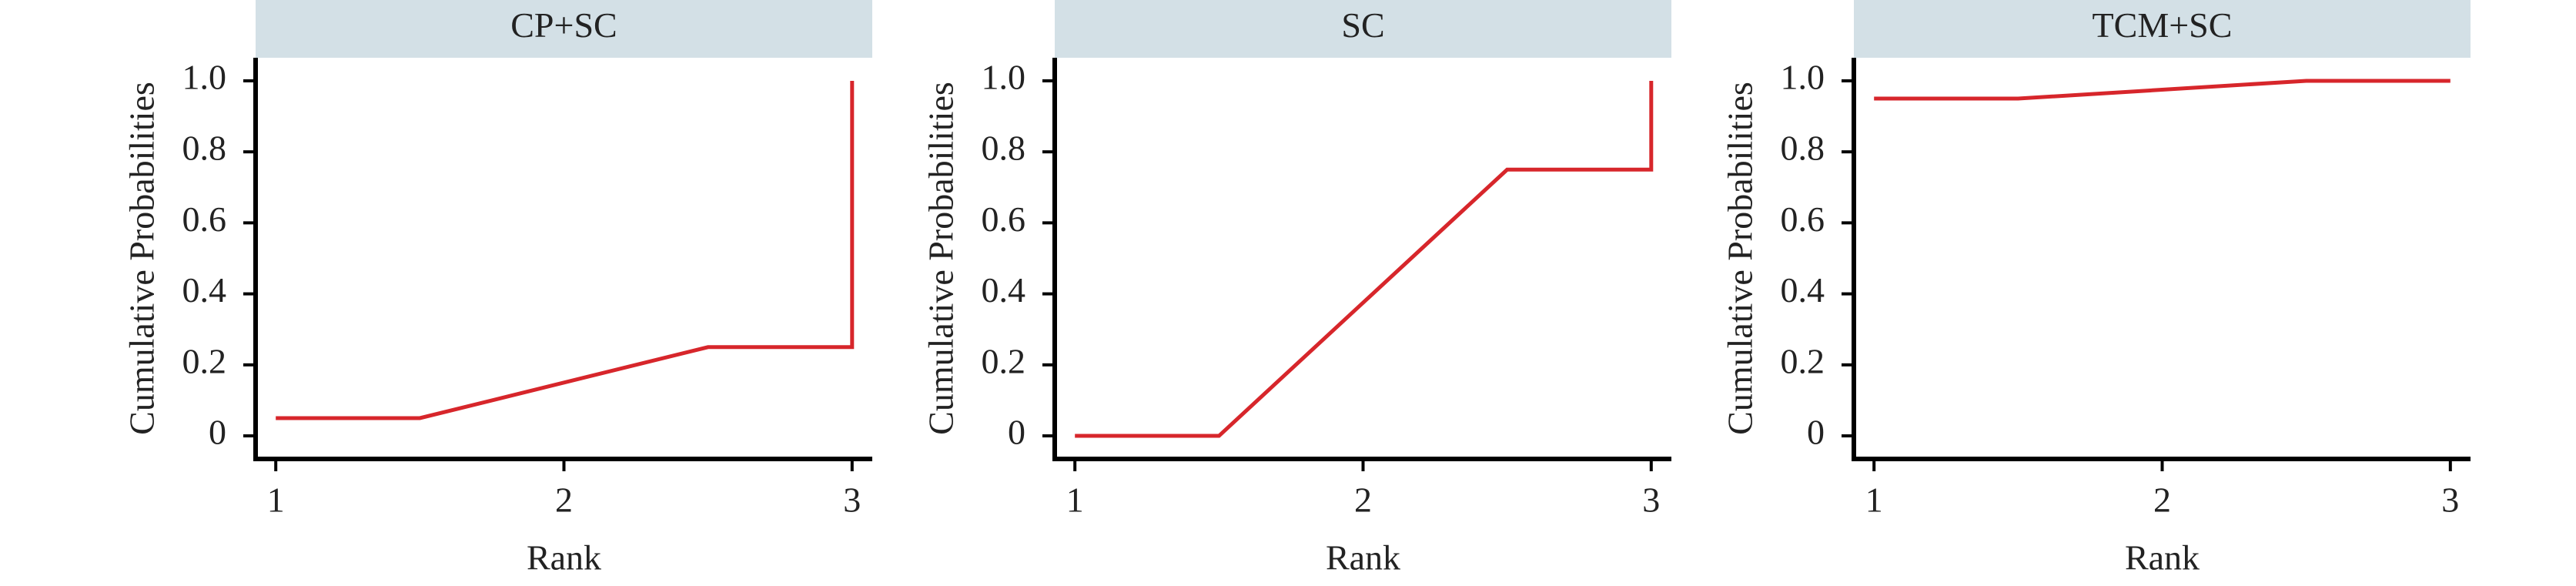 The width and height of the screenshot is (2576, 586). Describe the element at coordinates (2163, 25) in the screenshot. I see `panel-title: TCM+SC` at that location.